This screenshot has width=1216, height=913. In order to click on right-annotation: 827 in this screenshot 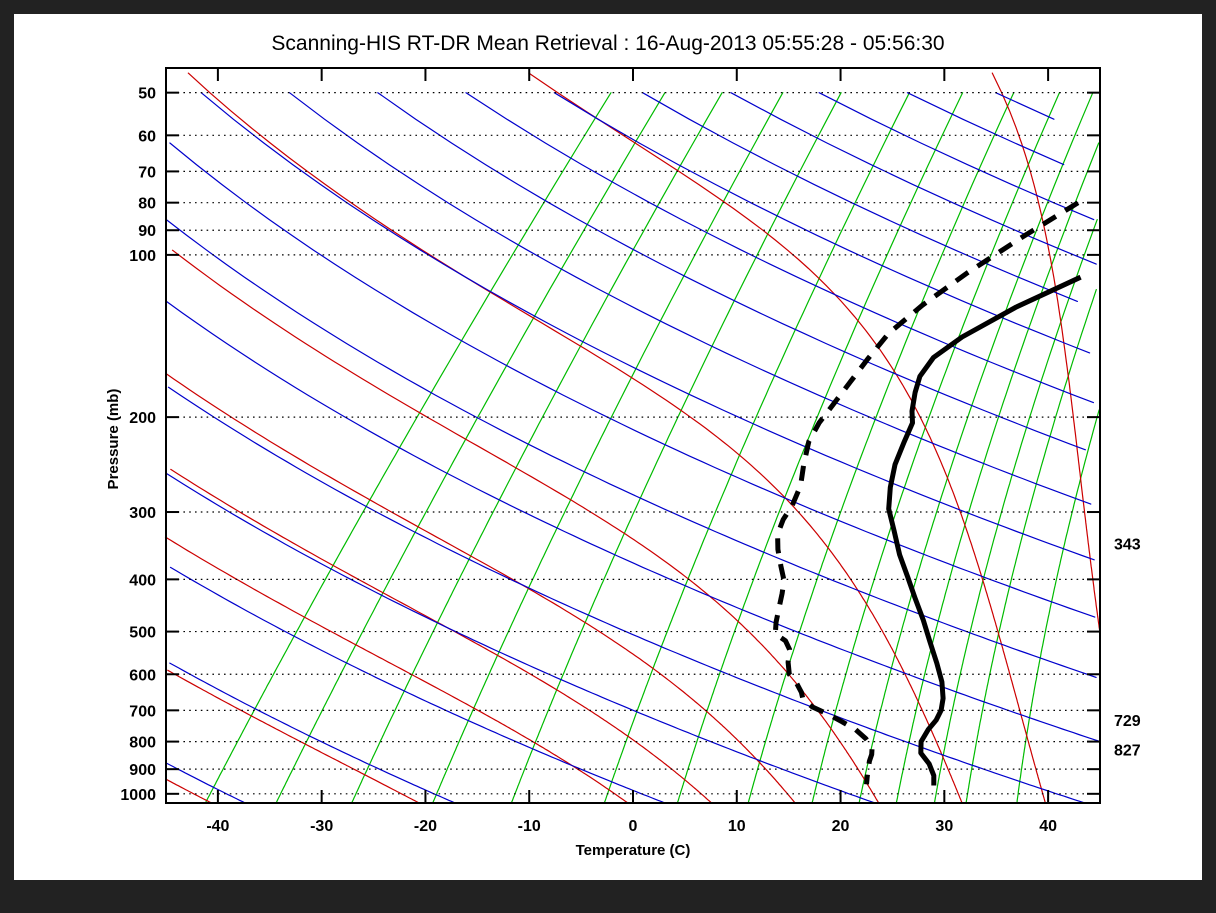, I will do `click(1127, 750)`.